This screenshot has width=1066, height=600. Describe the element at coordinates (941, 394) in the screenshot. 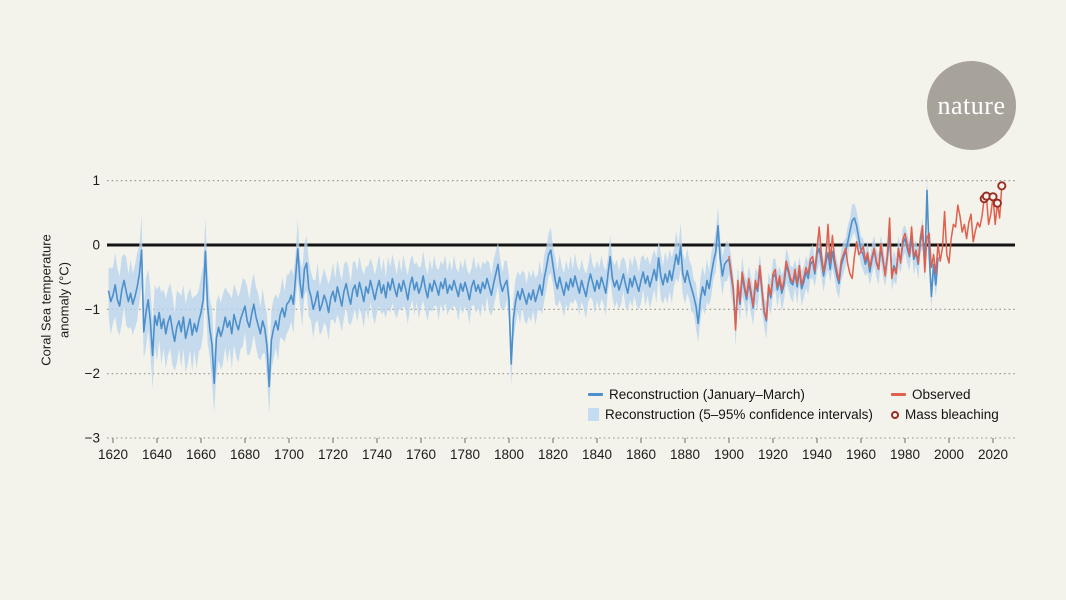

I see `legend-label: Observed` at that location.